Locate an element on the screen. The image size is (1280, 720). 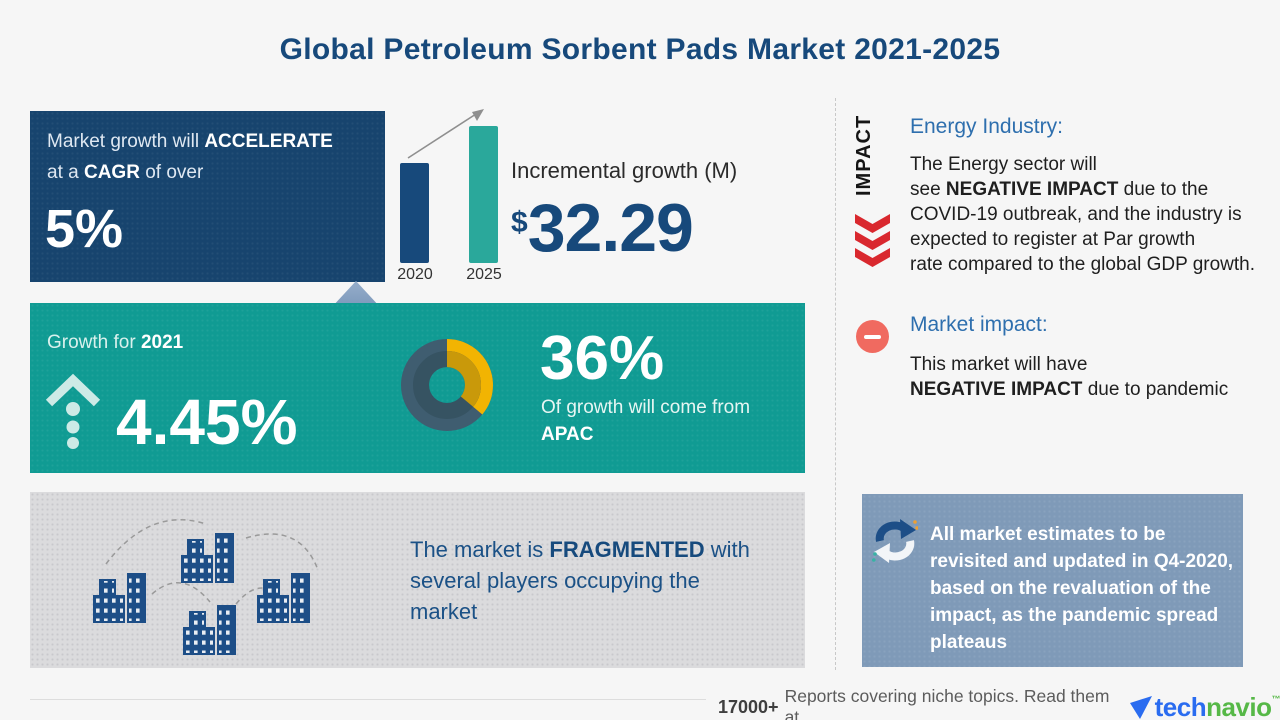
footer-divider-line is located at coordinates (368, 699).